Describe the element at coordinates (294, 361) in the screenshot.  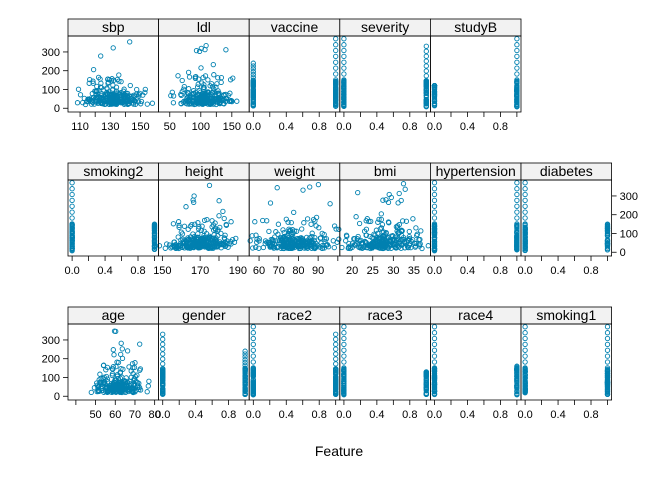
I see `points-race2` at that location.